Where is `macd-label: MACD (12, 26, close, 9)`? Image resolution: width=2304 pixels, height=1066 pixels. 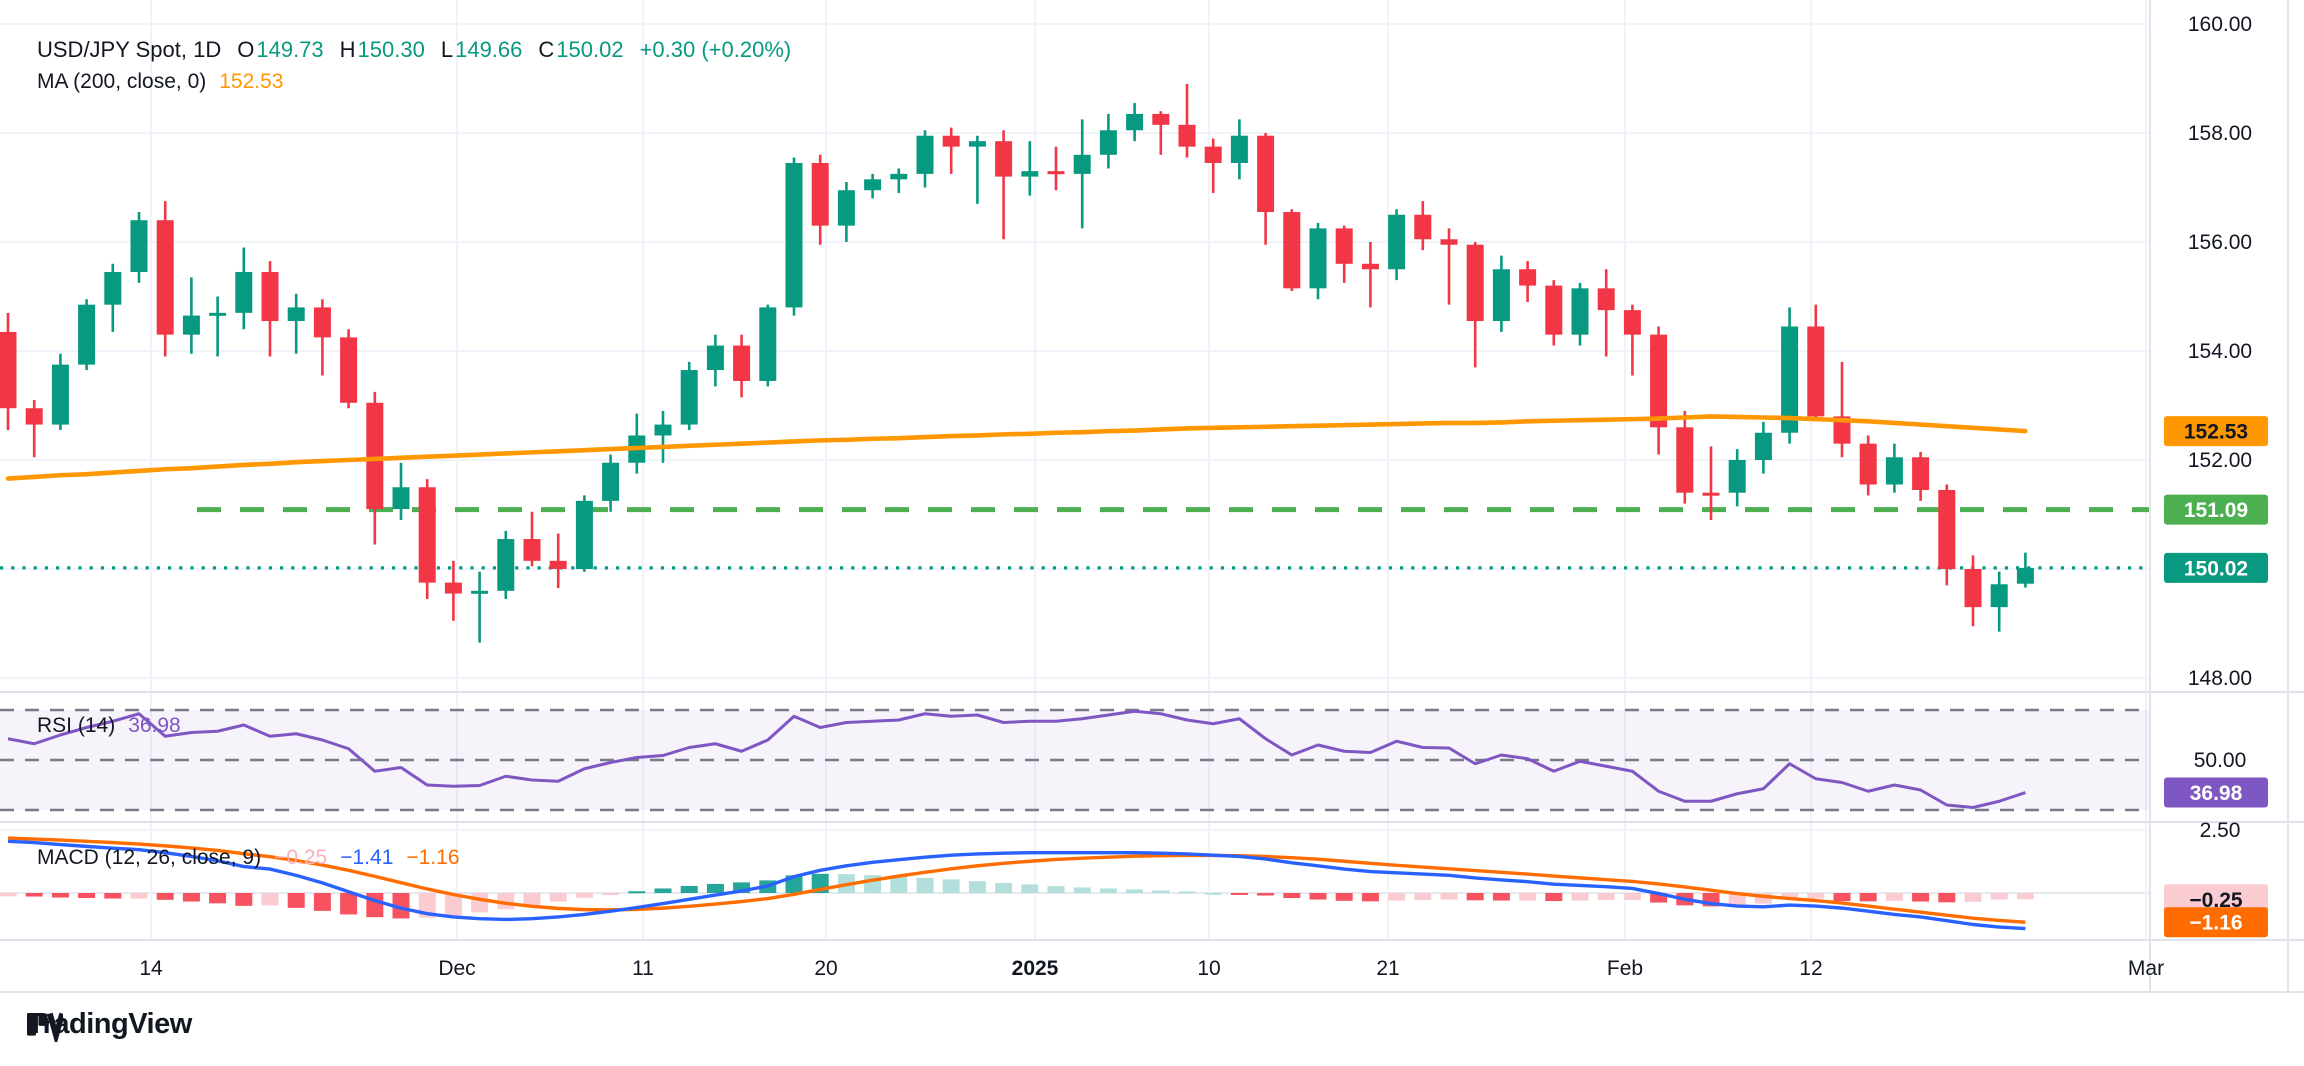
macd-label: MACD (12, 26, close, 9) is located at coordinates (149, 857).